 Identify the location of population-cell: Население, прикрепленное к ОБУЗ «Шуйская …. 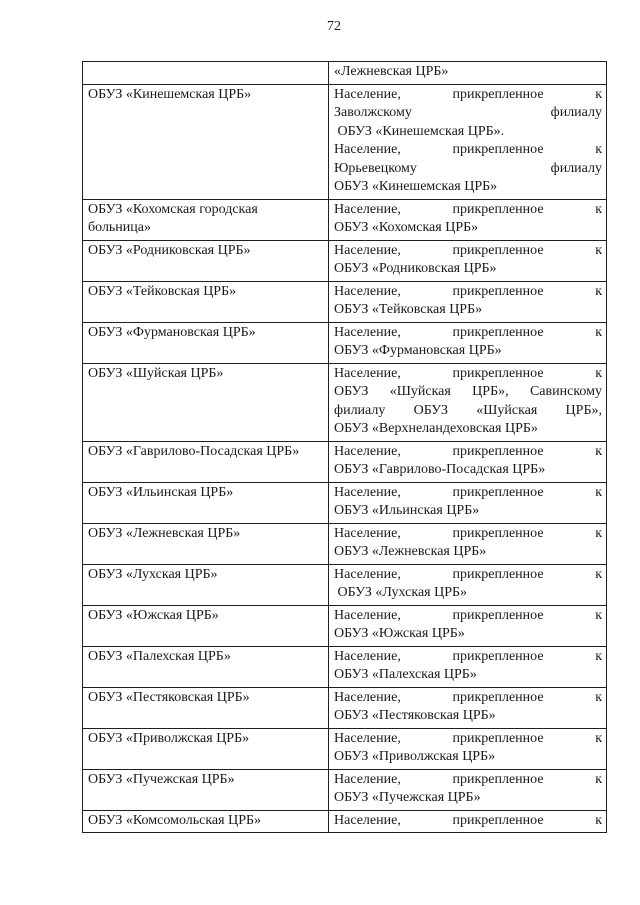
(467, 402).